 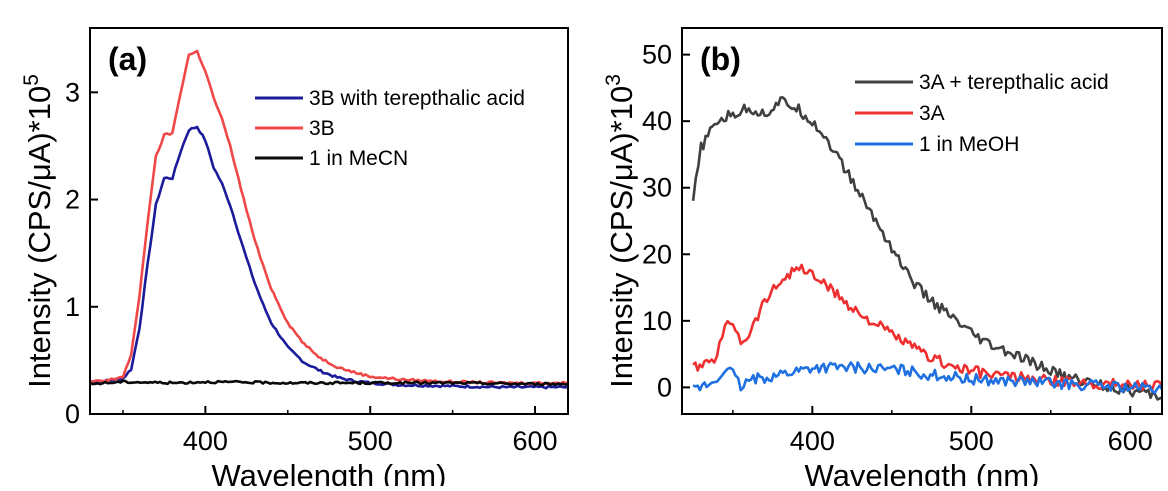 What do you see at coordinates (1014, 82) in the screenshot?
I see `legend-label: 3A + terepthalic acid` at bounding box center [1014, 82].